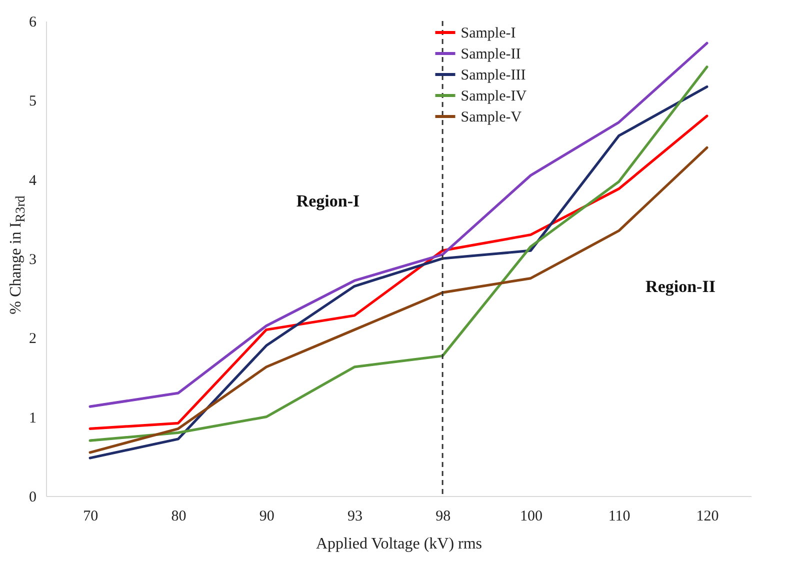 The image size is (803, 567). Describe the element at coordinates (619, 516) in the screenshot. I see `x-tick-label: 110` at that location.